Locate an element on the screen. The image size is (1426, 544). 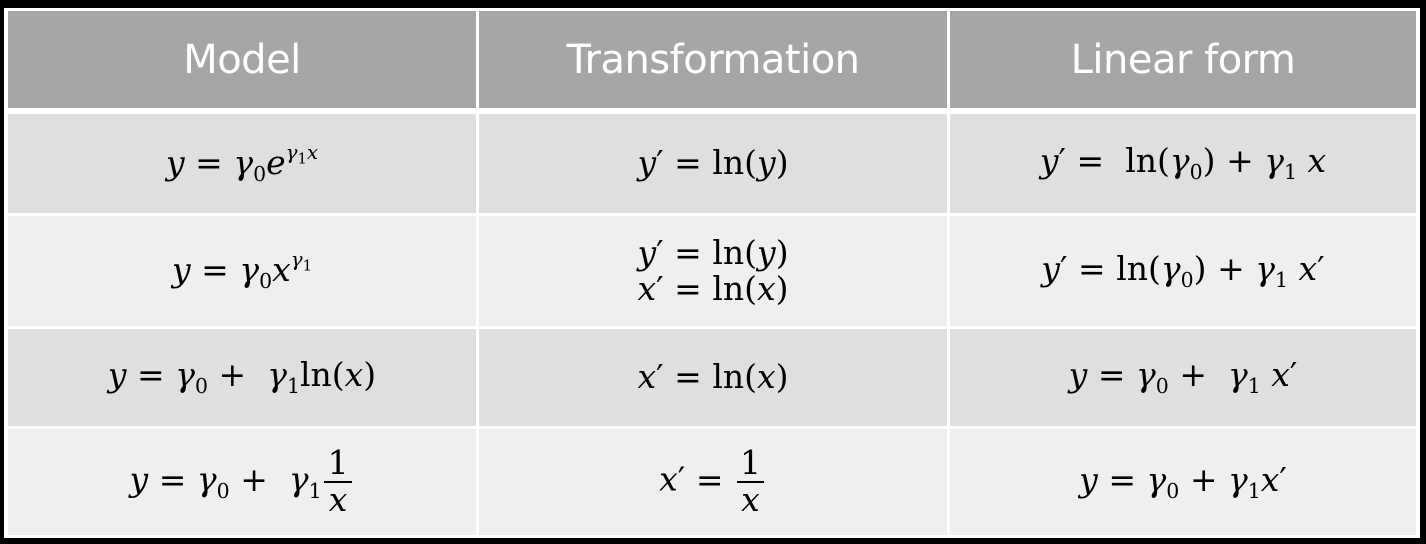
cell-linear-form: y = γ0 + γ1x′ is located at coordinates (1183, 481).